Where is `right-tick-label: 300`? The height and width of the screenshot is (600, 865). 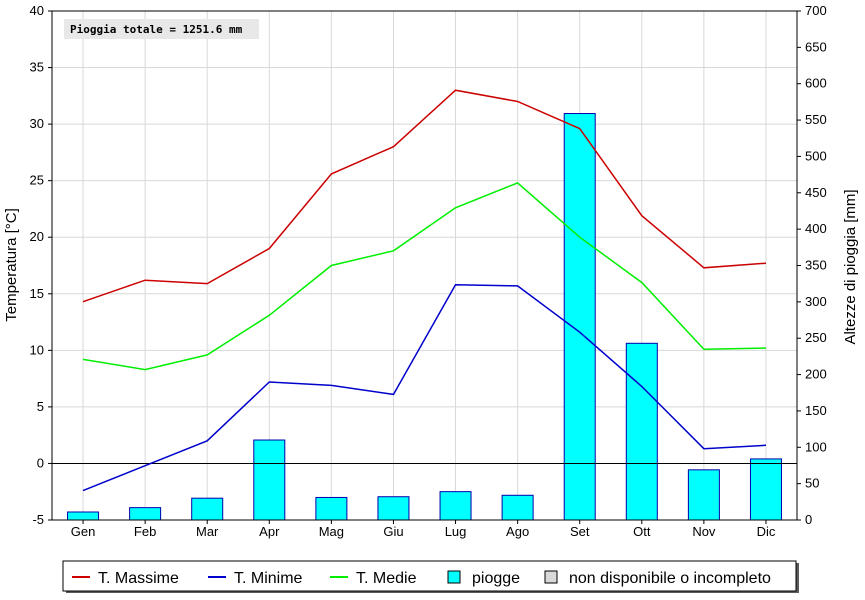 right-tick-label: 300 is located at coordinates (816, 301).